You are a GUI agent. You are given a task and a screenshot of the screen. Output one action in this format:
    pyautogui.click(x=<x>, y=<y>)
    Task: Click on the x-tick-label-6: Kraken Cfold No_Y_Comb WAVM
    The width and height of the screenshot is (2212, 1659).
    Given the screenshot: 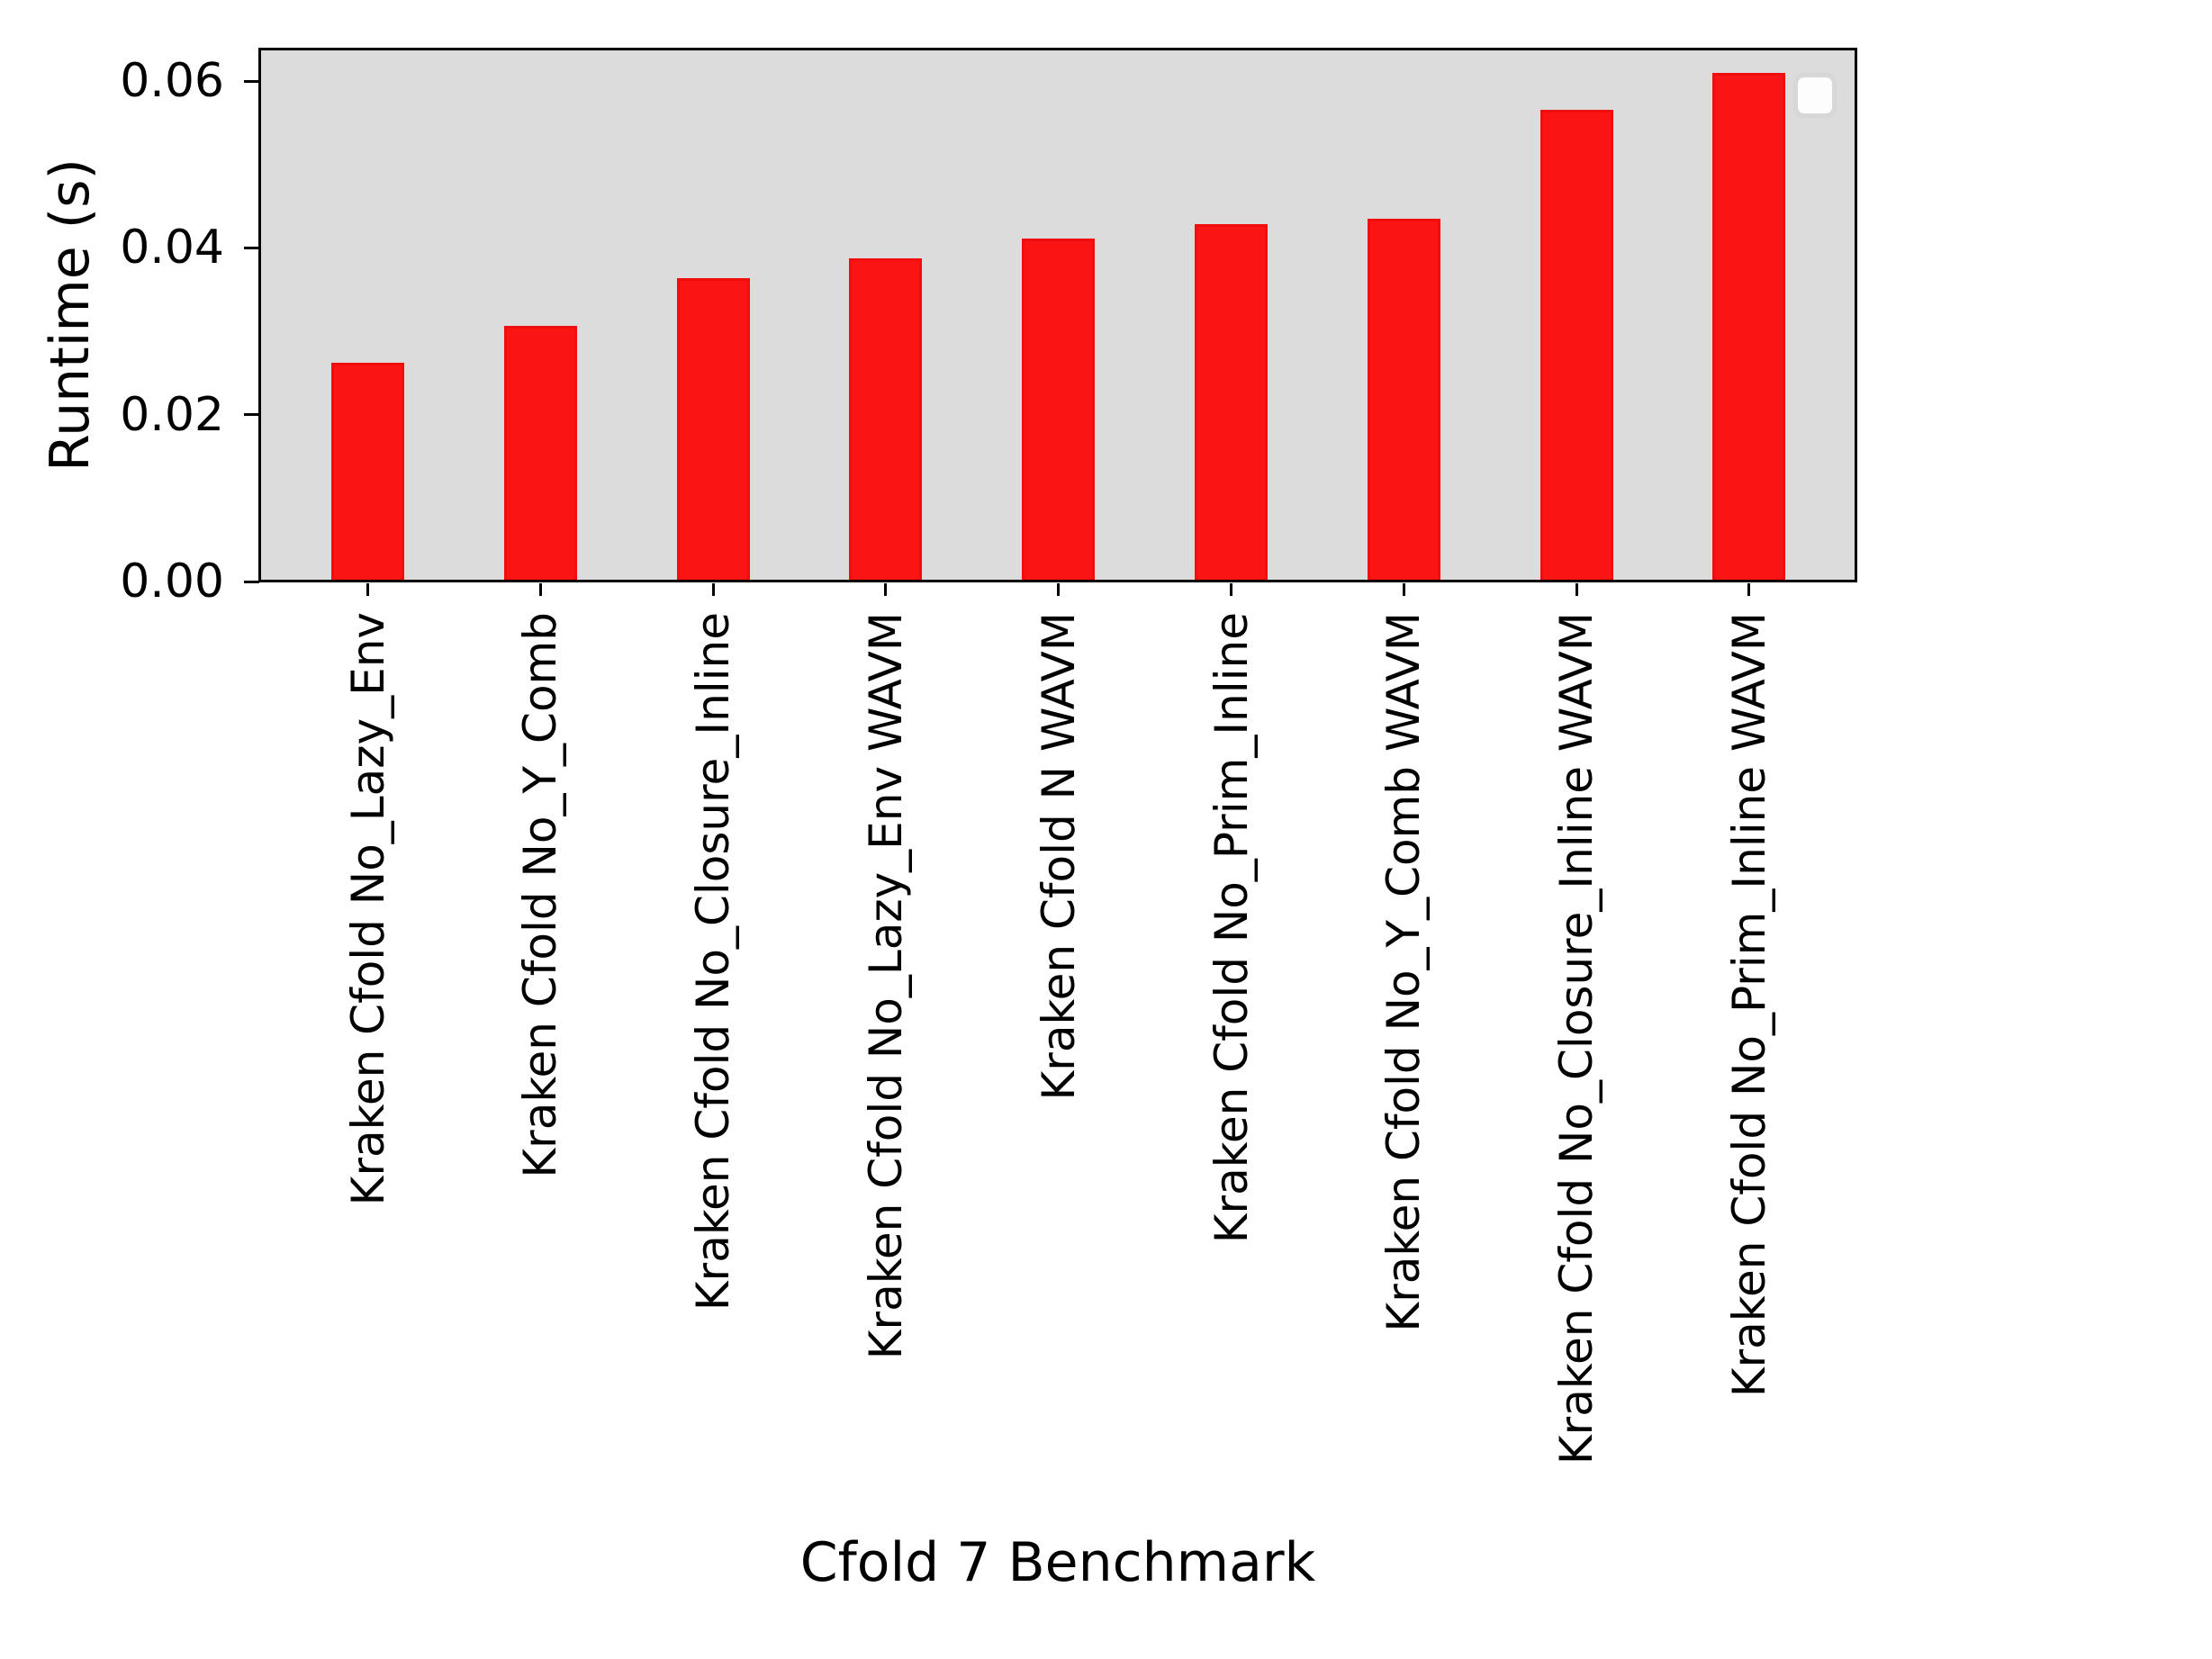 What is the action you would take?
    pyautogui.click(x=1404, y=972)
    